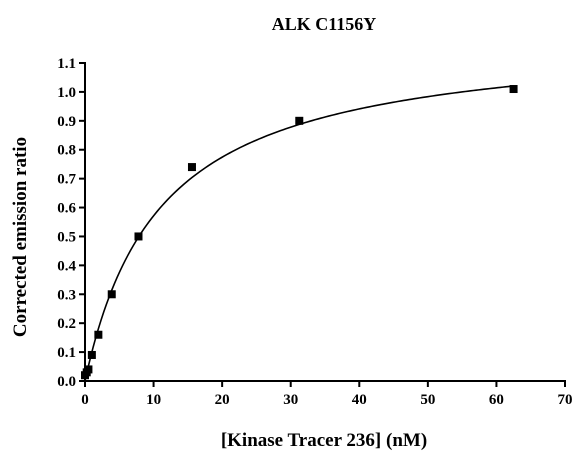 The image size is (574, 454). What do you see at coordinates (66, 151) in the screenshot?
I see `y-tick-label: 0.8` at bounding box center [66, 151].